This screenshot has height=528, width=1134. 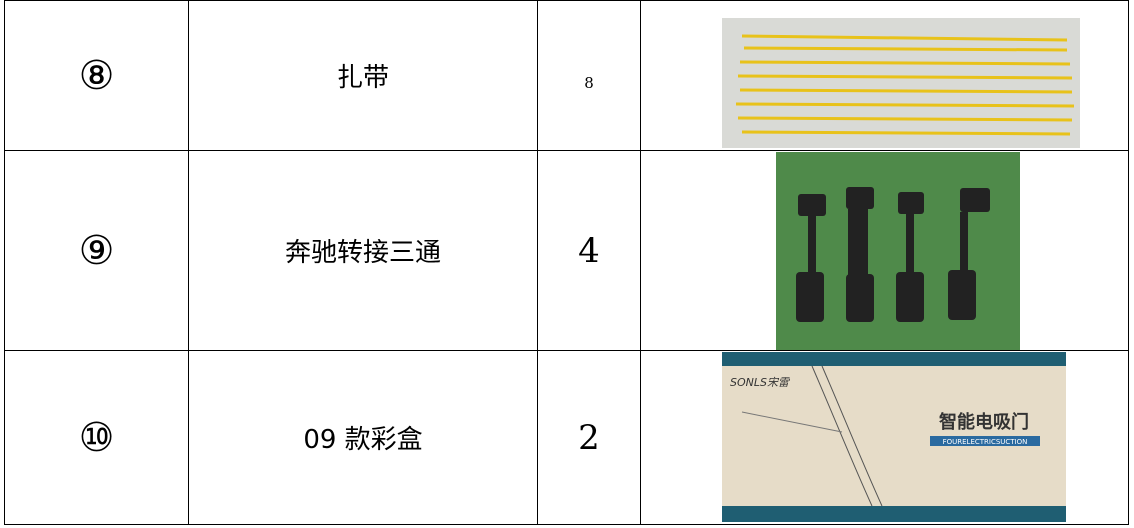 What do you see at coordinates (901, 83) in the screenshot?
I see `cable-ties-photo` at bounding box center [901, 83].